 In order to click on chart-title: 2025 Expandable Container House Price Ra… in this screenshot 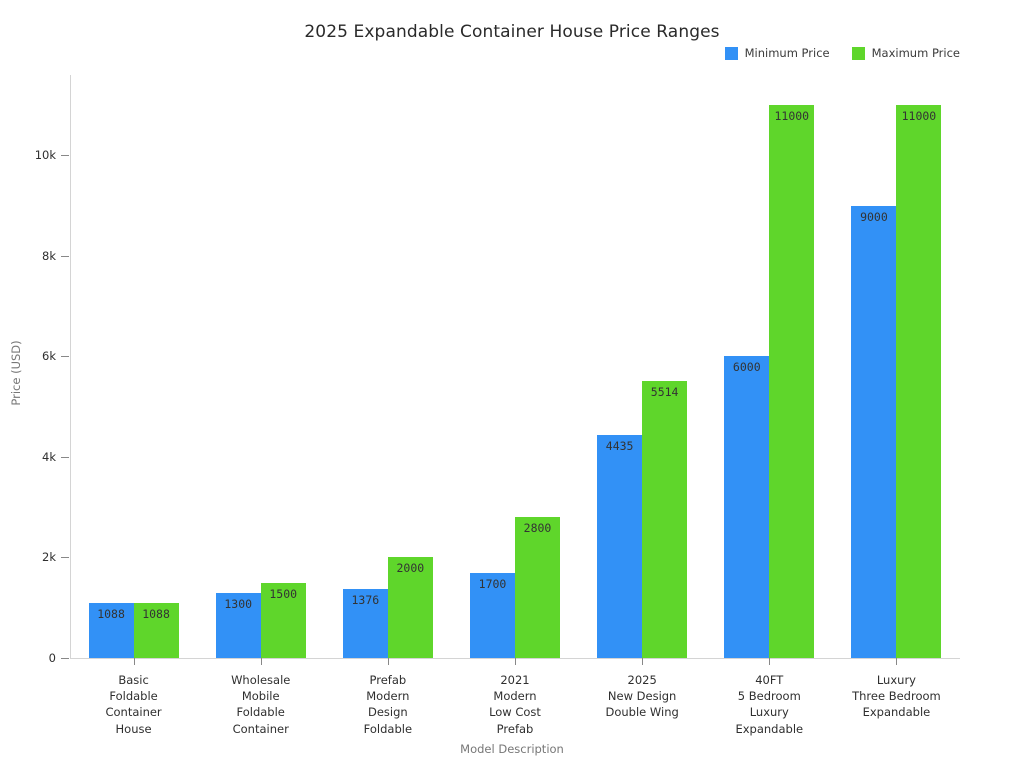, I will do `click(512, 32)`.